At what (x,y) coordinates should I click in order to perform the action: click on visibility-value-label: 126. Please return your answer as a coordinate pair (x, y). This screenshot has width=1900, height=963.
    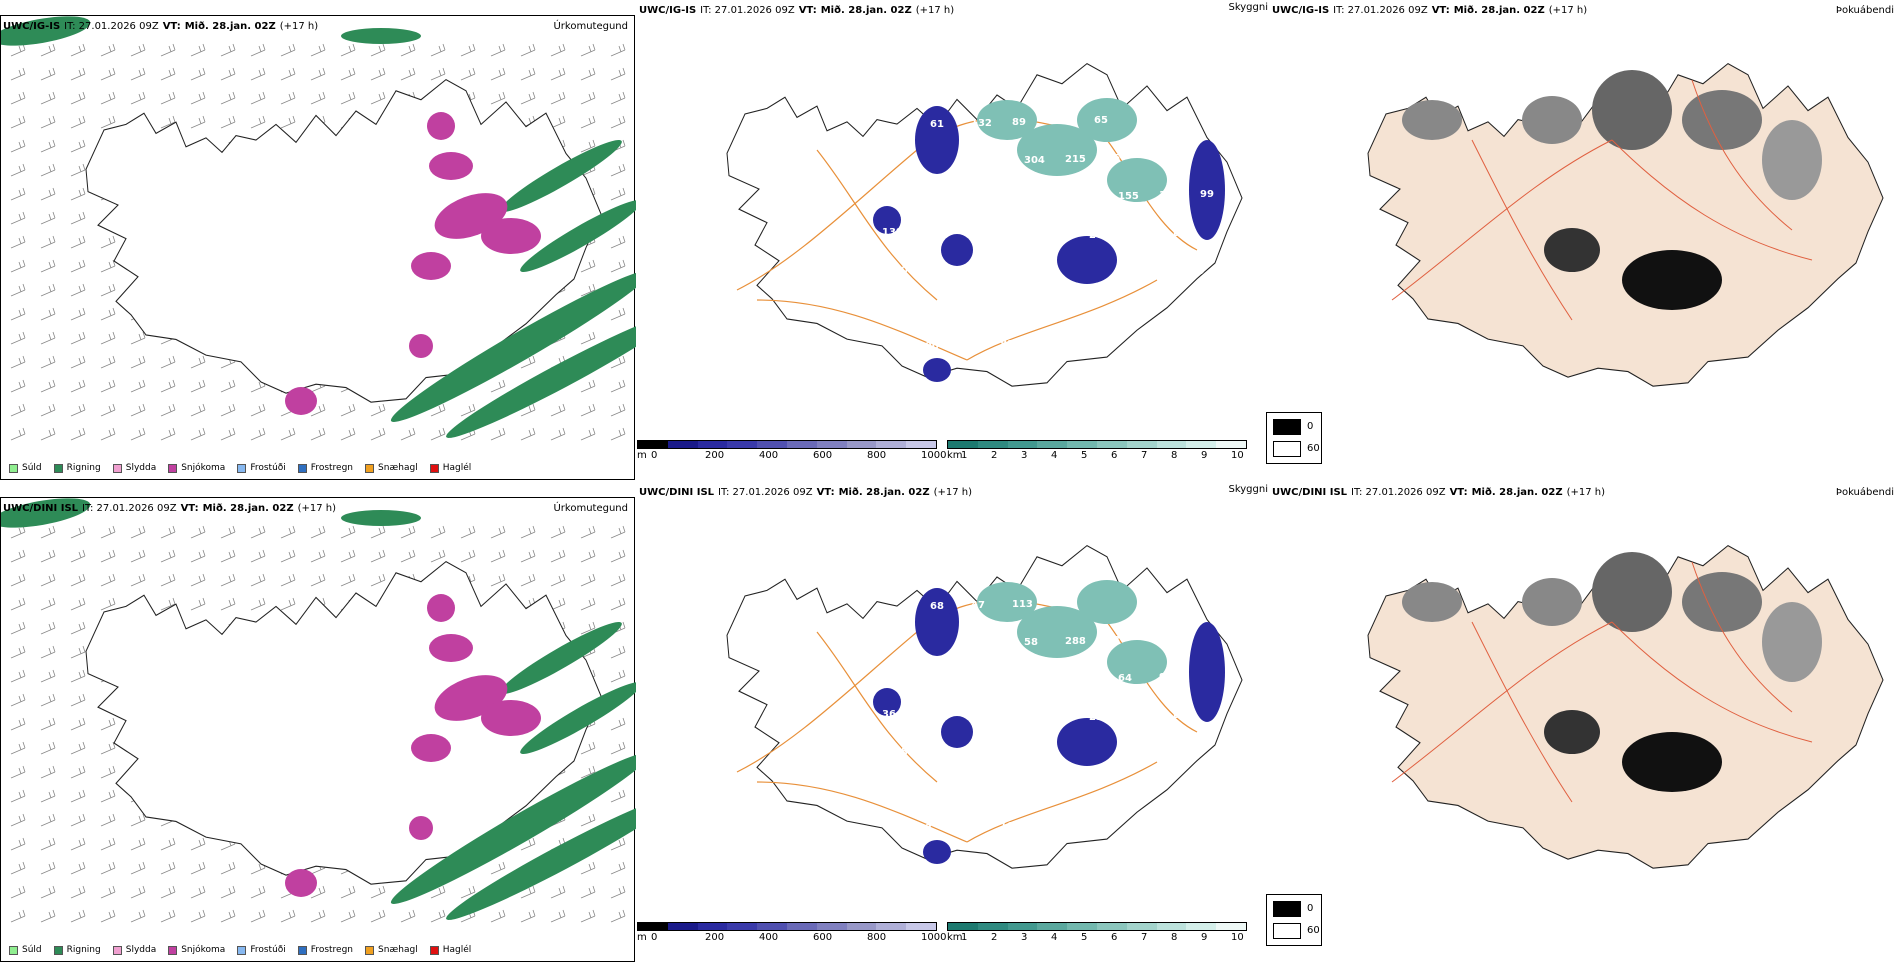
    Looking at the image, I should click on (1169, 195).